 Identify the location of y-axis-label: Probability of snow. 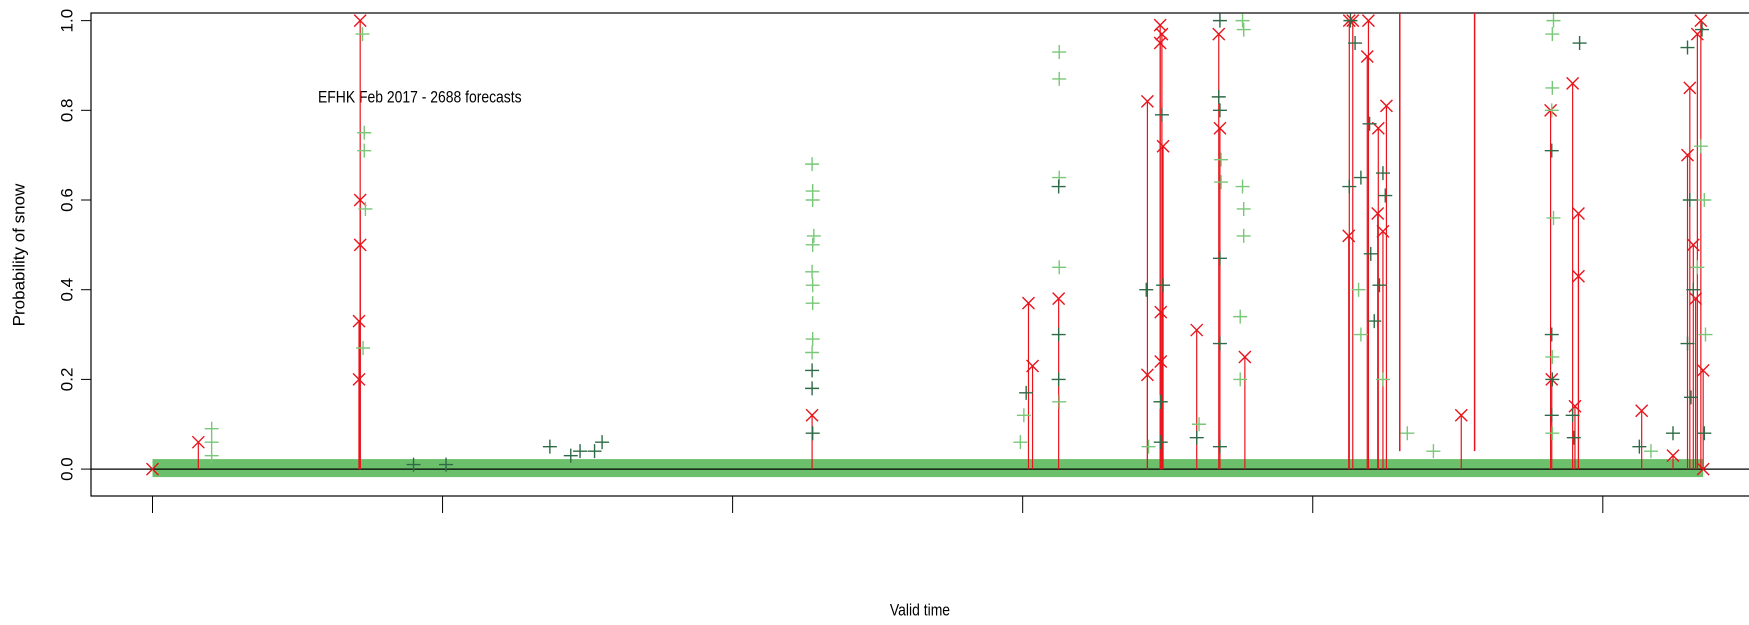
(18, 254).